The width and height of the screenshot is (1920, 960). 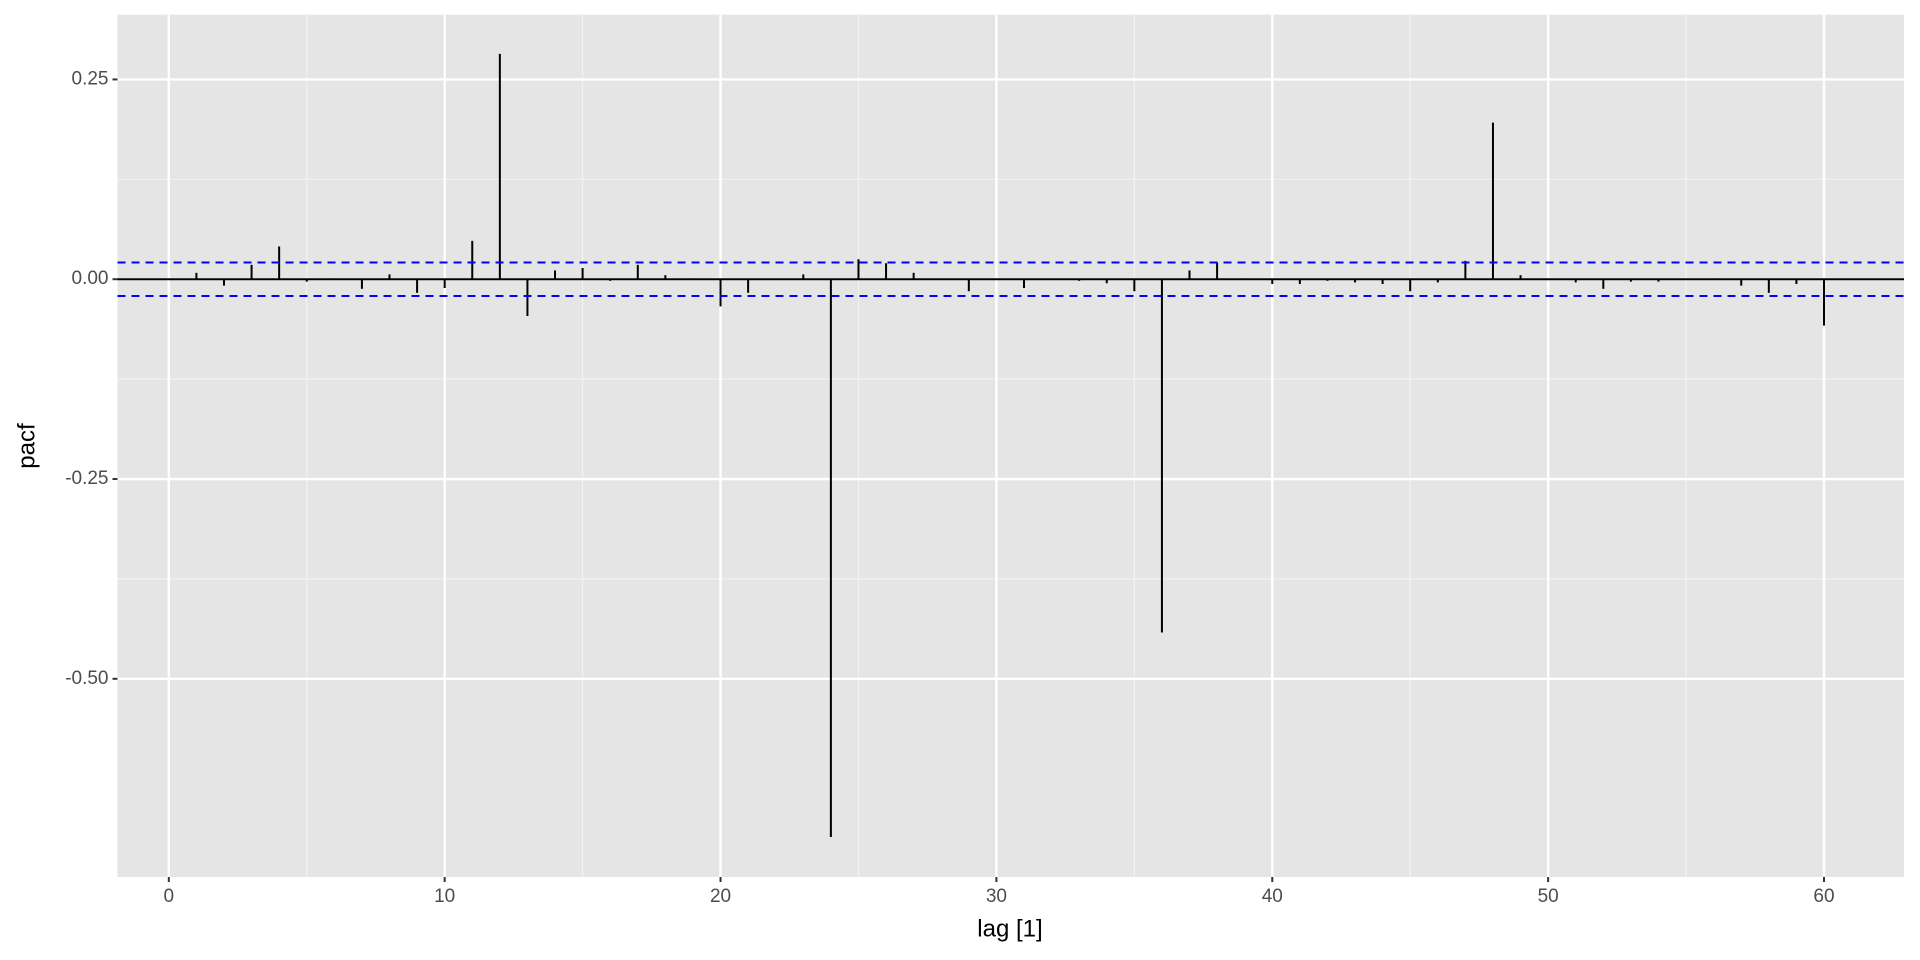 I want to click on x-tick-label: 20, so click(x=720, y=896).